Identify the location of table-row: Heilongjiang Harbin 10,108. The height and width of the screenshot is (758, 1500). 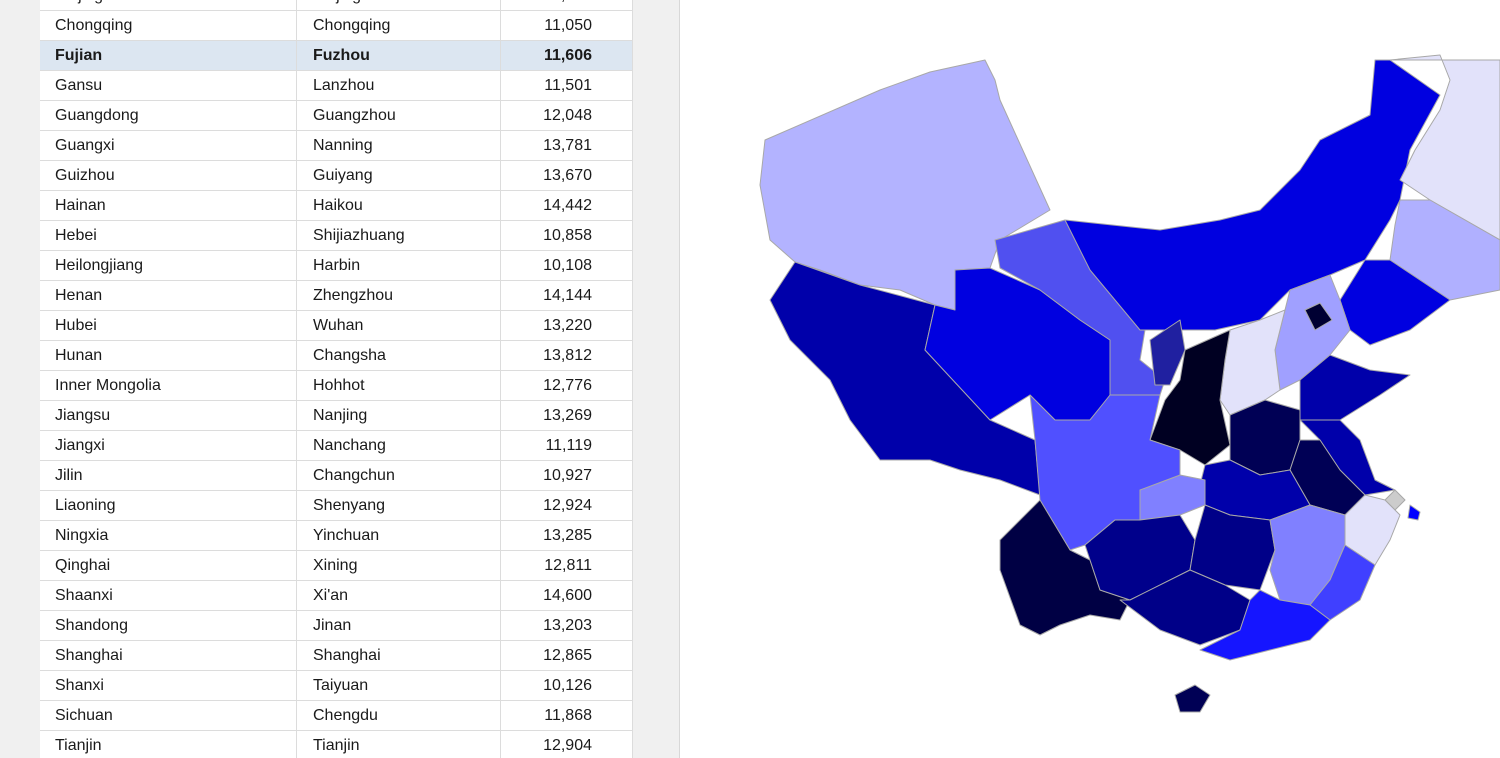
(336, 266).